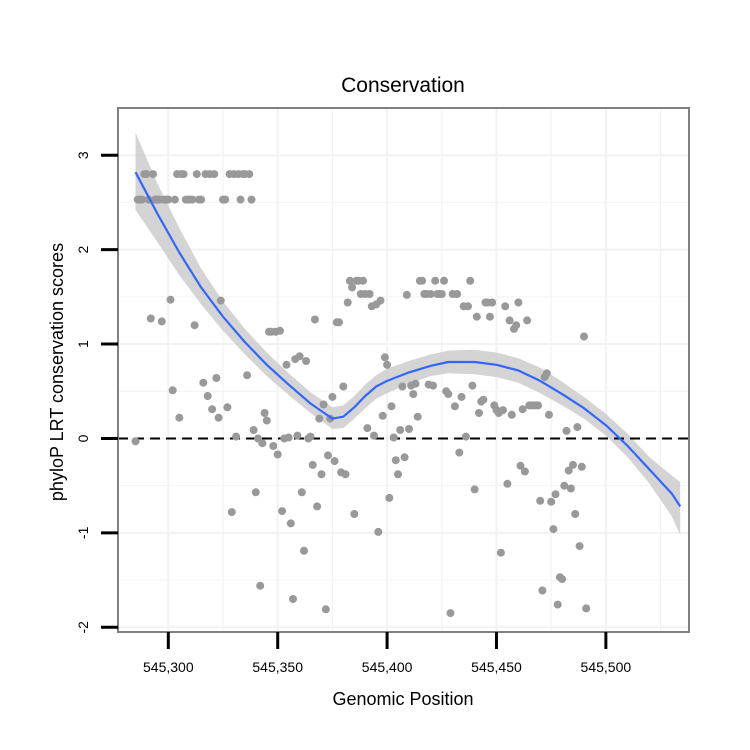 This screenshot has height=750, width=750. I want to click on y-tick-label: 3, so click(83, 155).